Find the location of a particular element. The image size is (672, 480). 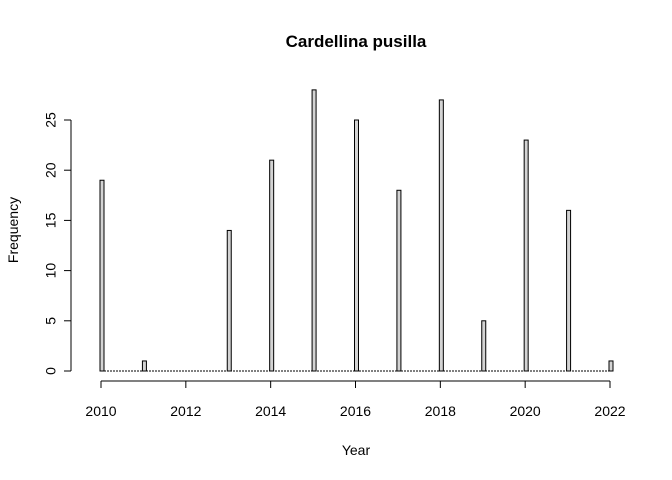

y-tick-label: 5 is located at coordinates (51, 321).